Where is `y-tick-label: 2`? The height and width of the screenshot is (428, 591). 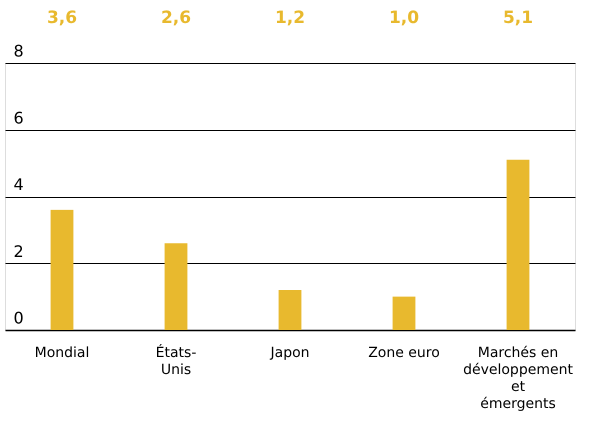
y-tick-label: 2 is located at coordinates (19, 251).